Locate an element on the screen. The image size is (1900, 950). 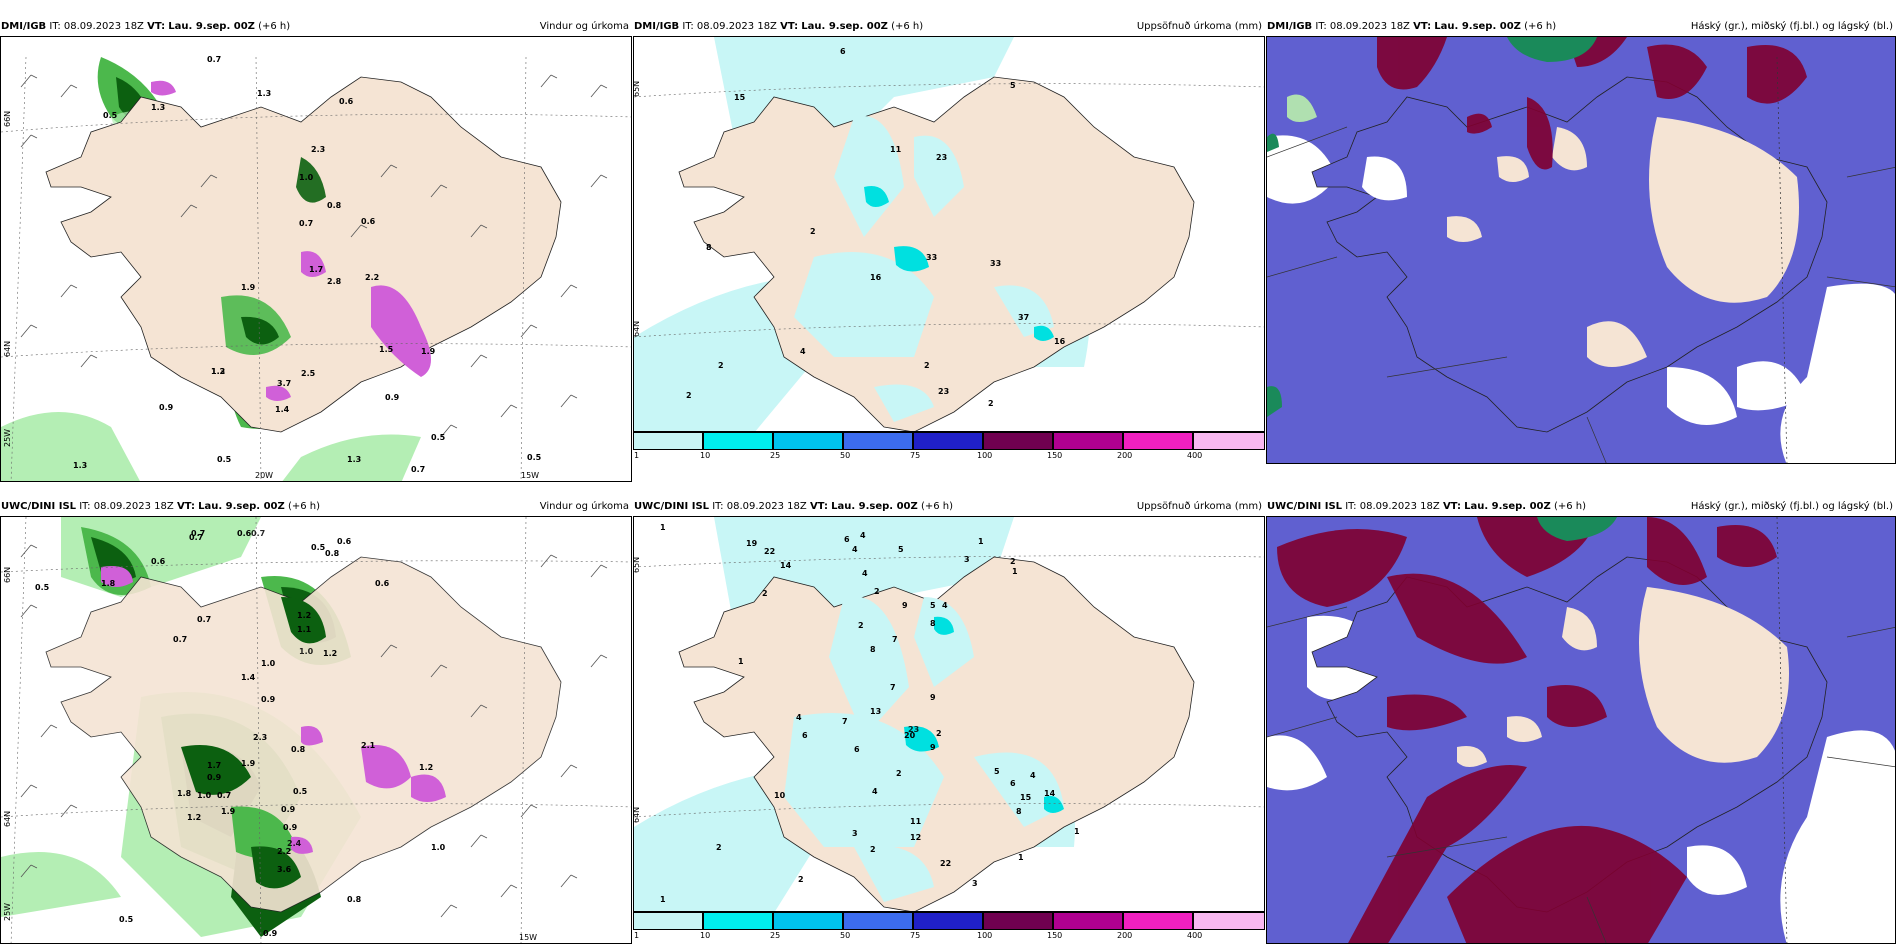
precip-value: 3 is located at coordinates (855, 833).